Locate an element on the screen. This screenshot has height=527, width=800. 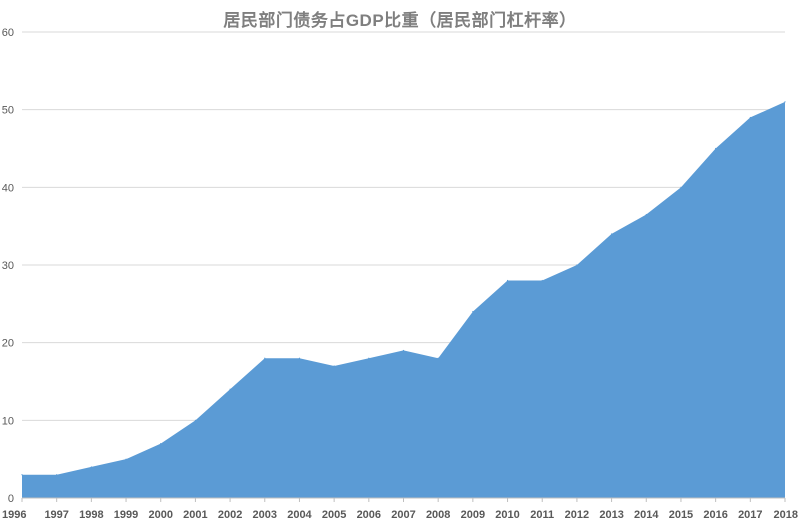
x-tick-label-2002: 2002 is located at coordinates (230, 515).